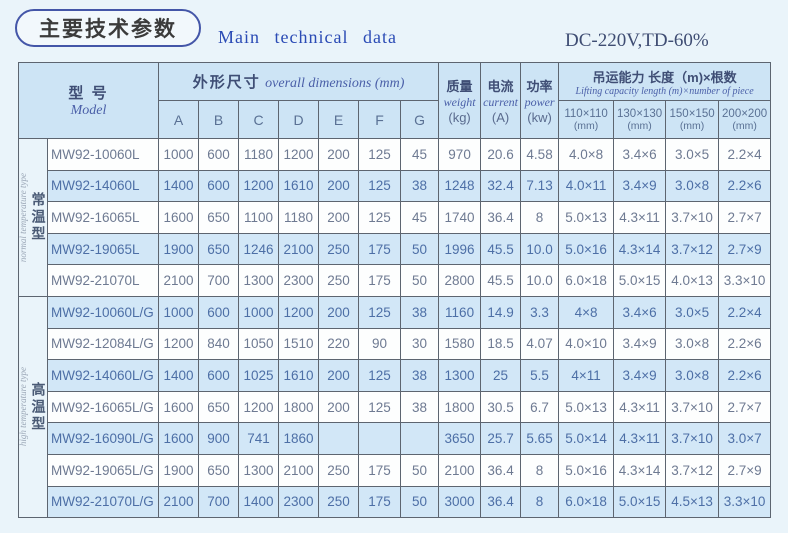  What do you see at coordinates (501, 100) in the screenshot?
I see `header-current: 电流 current (A)` at bounding box center [501, 100].